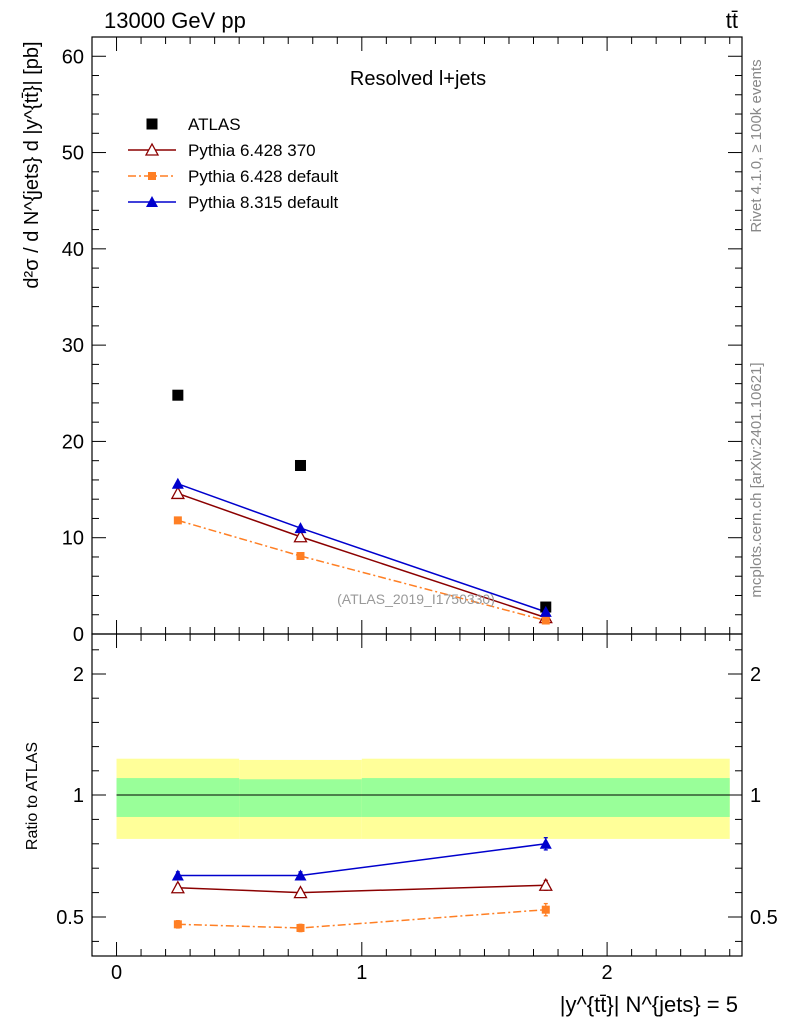  What do you see at coordinates (649, 1004) in the screenshot?
I see `x-axis-label: |y^{tt̄}| N^{jets} = 5` at bounding box center [649, 1004].